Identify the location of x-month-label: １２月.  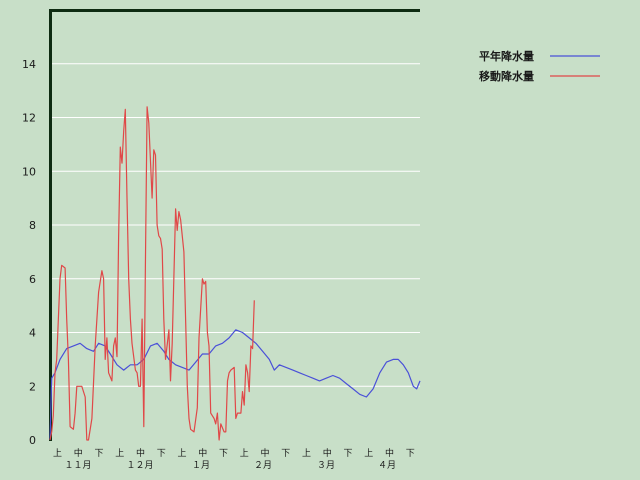
(139, 465).